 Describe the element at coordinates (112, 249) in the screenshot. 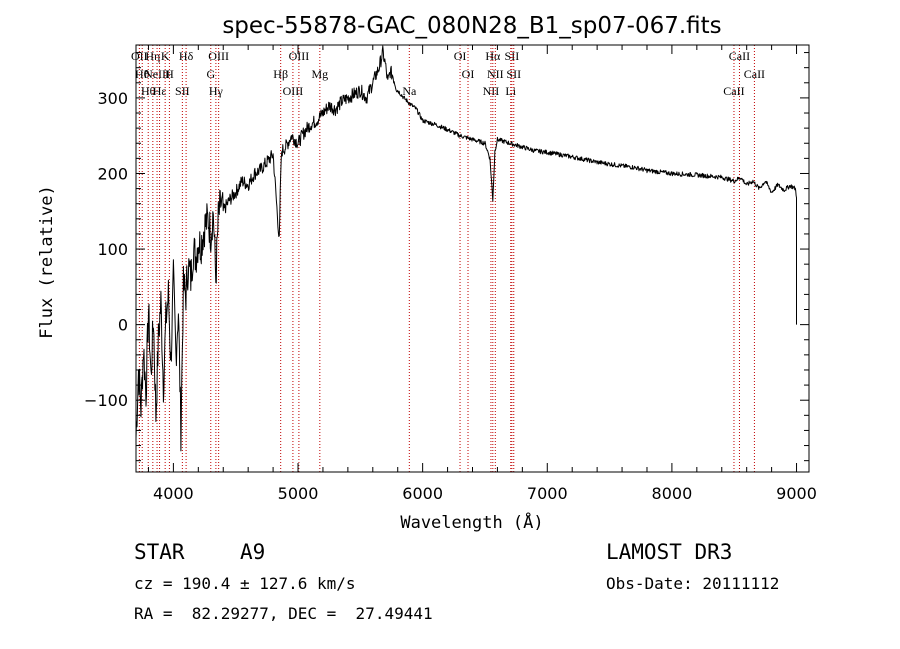

I see `y-tick-label: 100` at that location.